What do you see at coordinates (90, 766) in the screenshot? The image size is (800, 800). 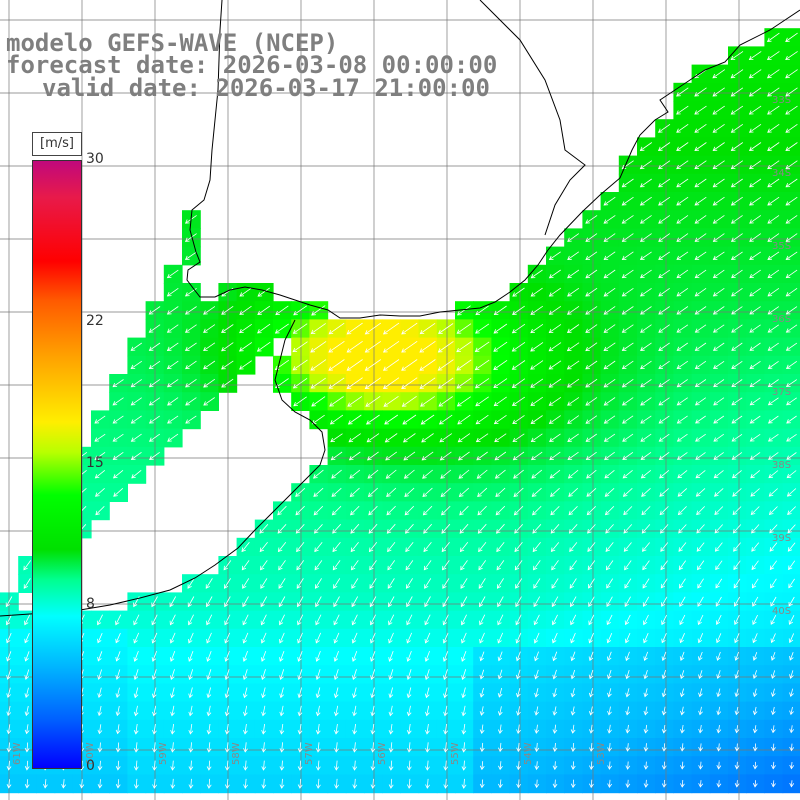 I see `colorbar-tick-0: 0` at bounding box center [90, 766].